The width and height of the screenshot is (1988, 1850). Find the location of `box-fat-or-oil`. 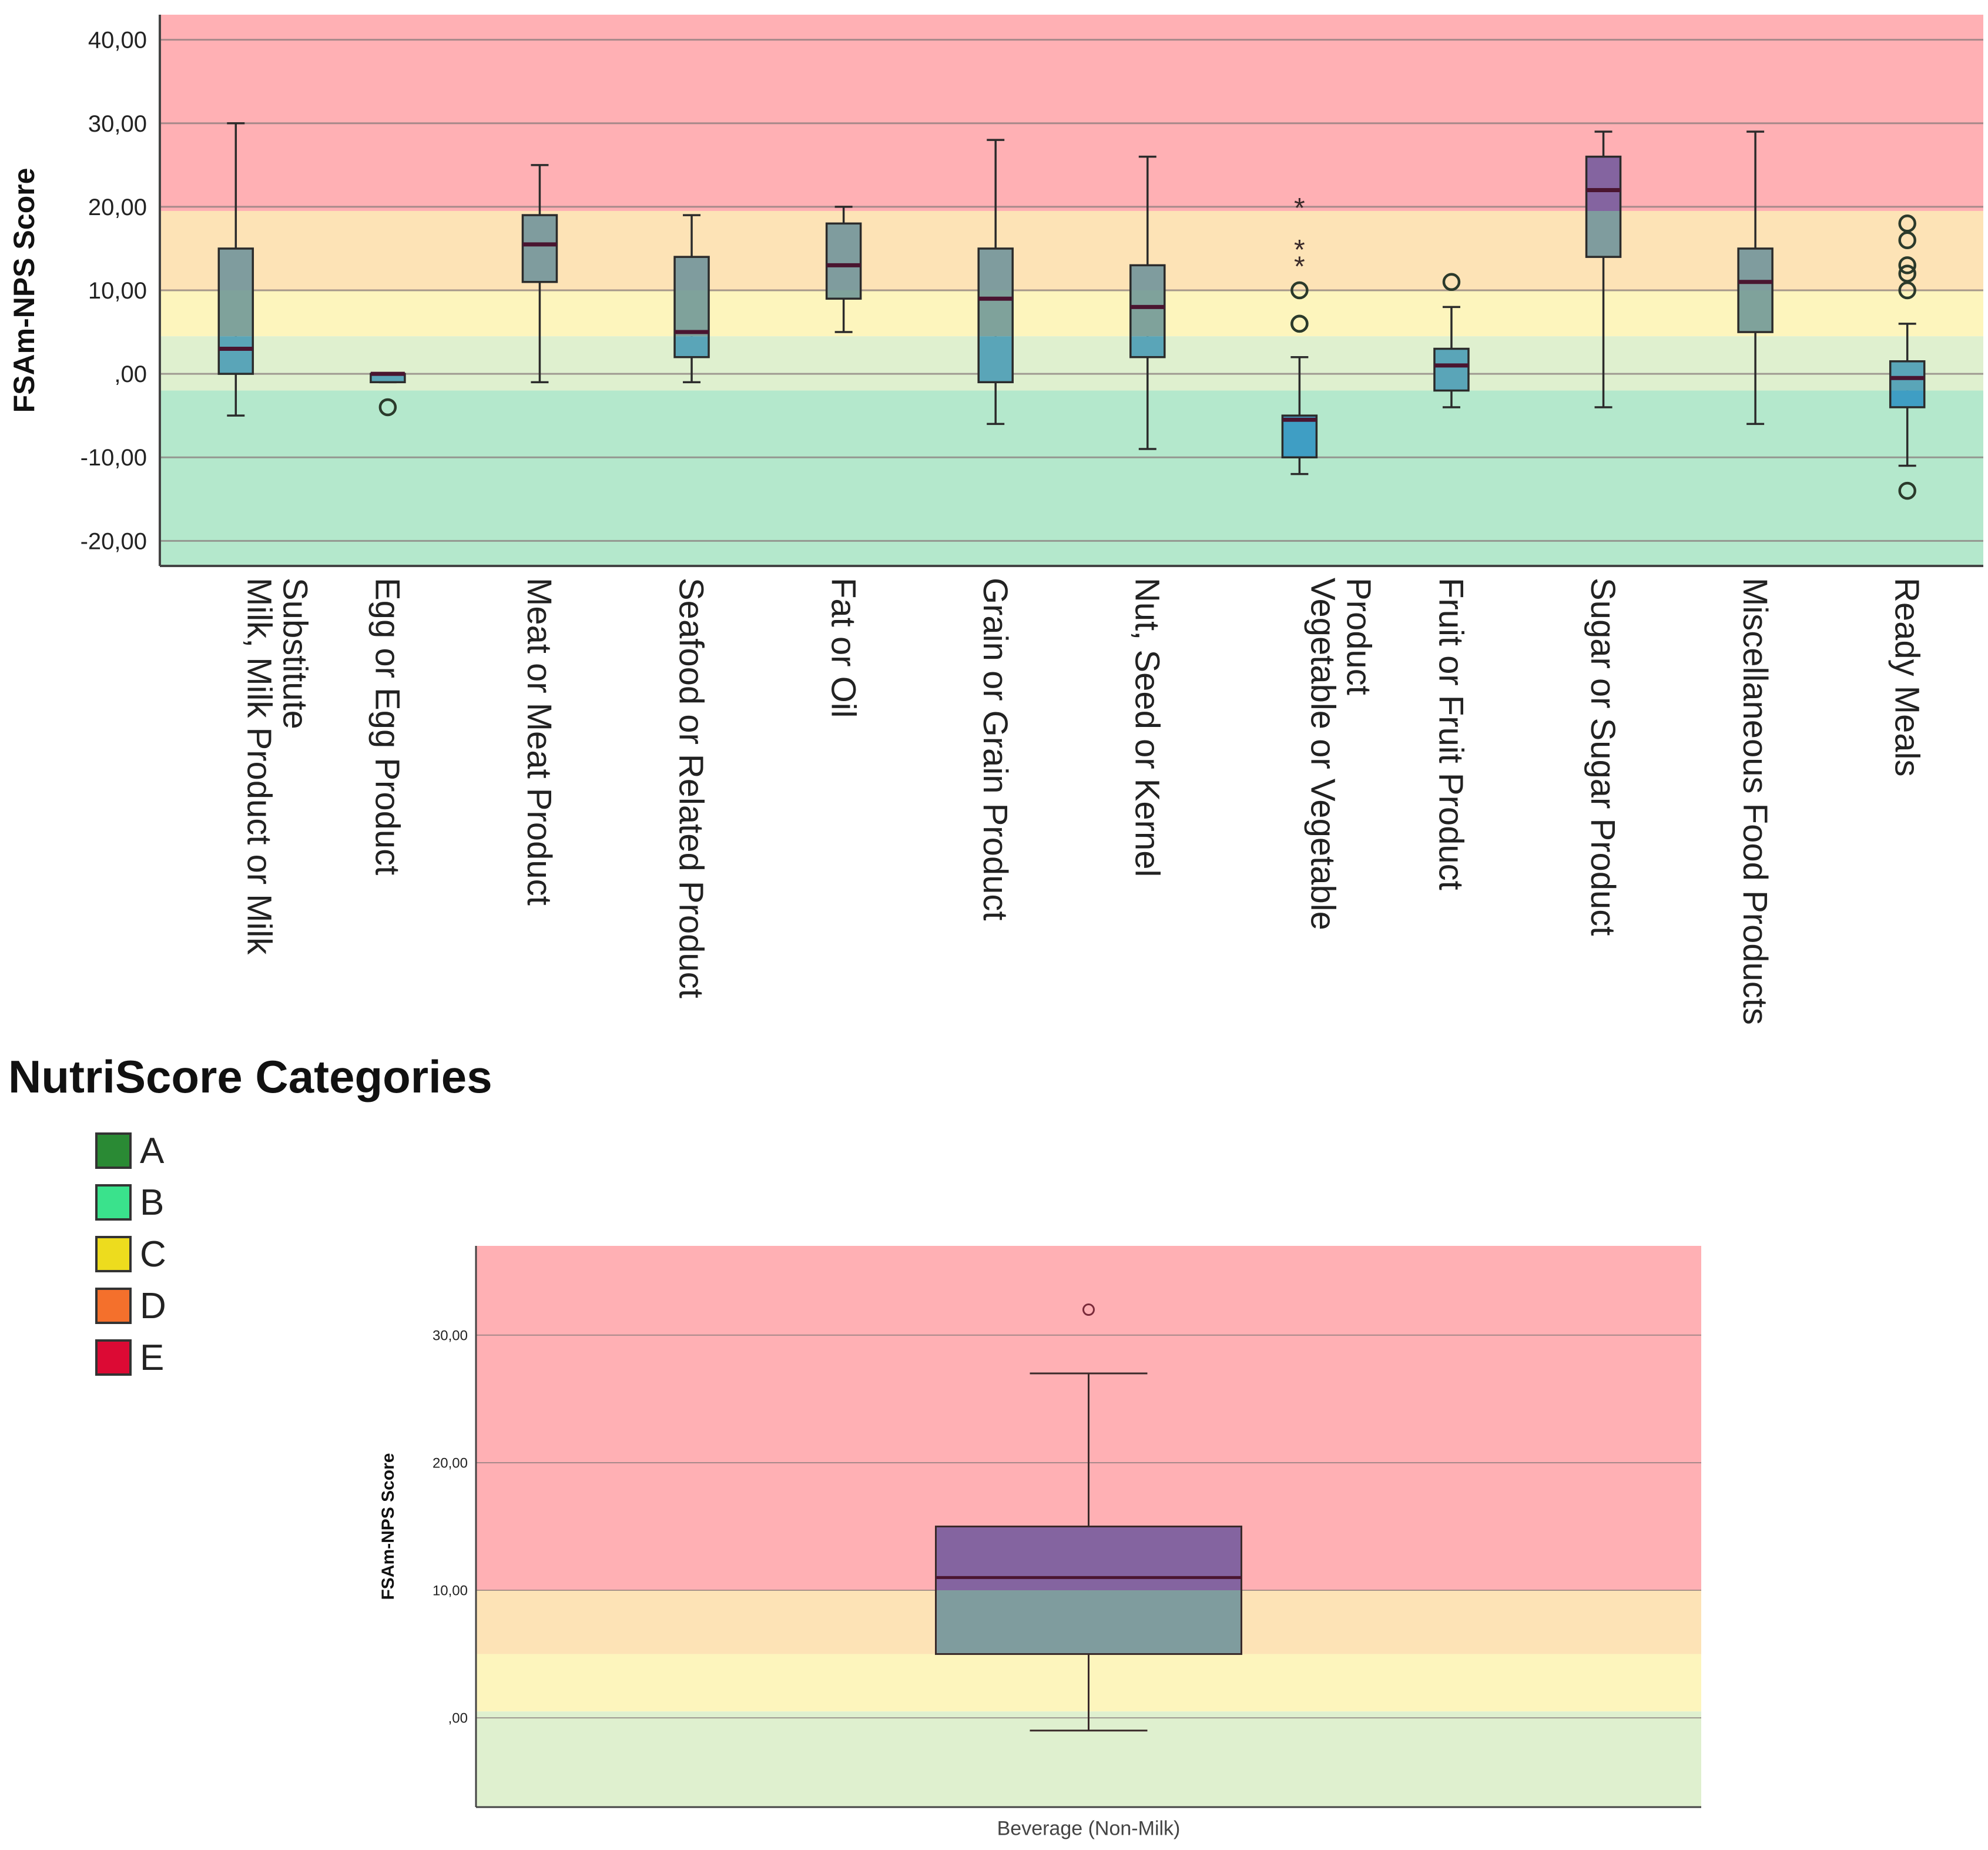

box-fat-or-oil is located at coordinates (843, 269).